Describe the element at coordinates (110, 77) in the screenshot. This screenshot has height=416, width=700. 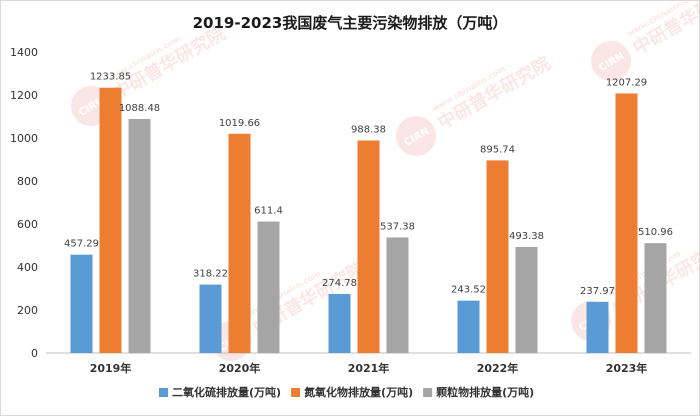
I see `data-label: 1233.85` at that location.